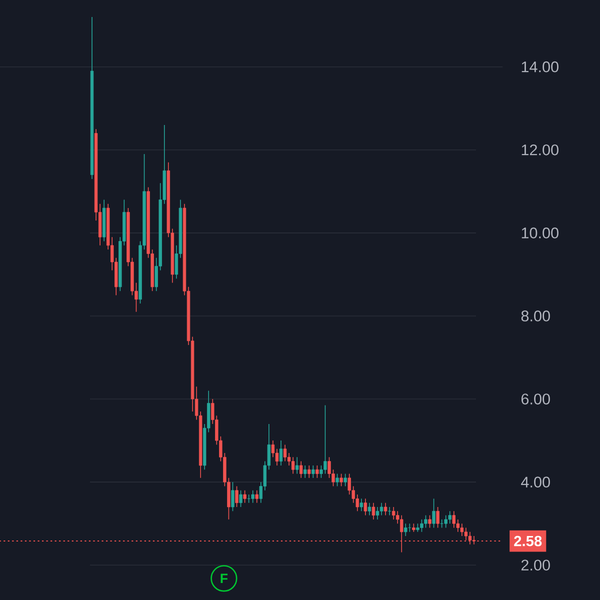 The width and height of the screenshot is (600, 600). I want to click on y-tick-label: 14.00, so click(540, 66).